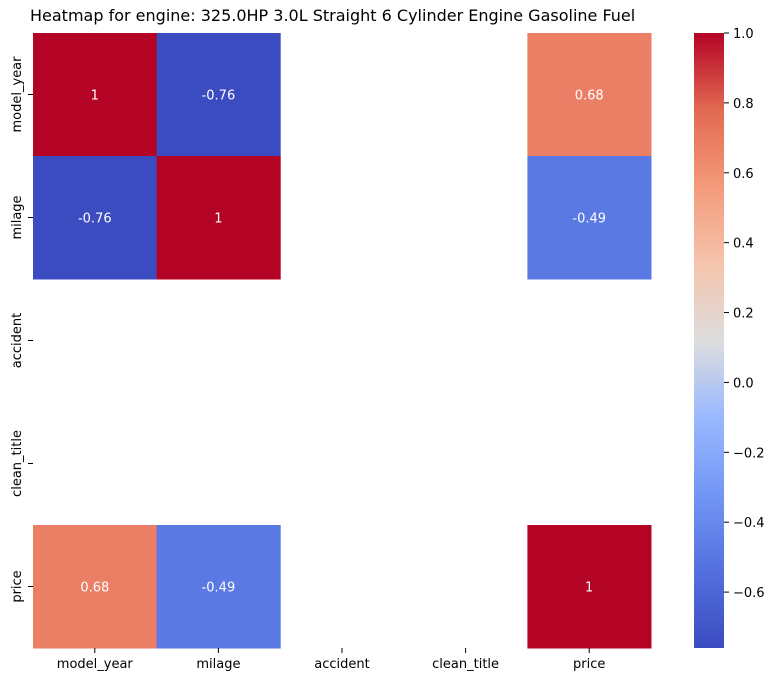 This screenshot has width=776, height=682. I want to click on colorbar-tick-label: 0.8, so click(743, 104).